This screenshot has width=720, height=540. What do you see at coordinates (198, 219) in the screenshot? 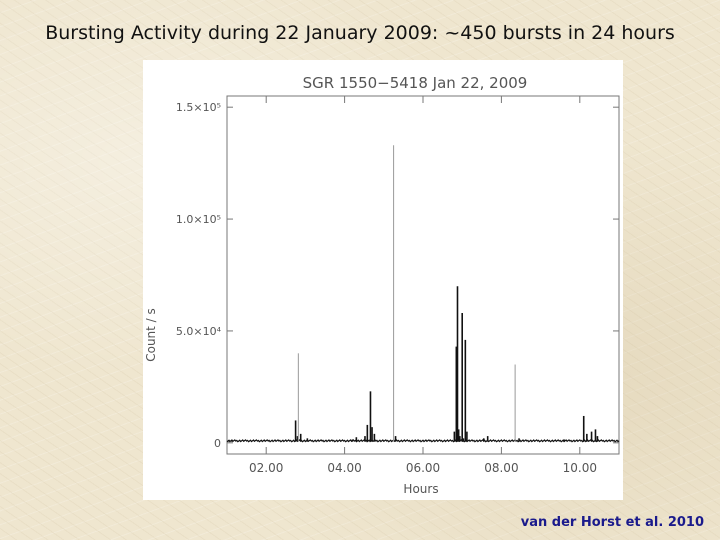
I see `y-tick-label: 1.0×10⁵` at bounding box center [198, 219].